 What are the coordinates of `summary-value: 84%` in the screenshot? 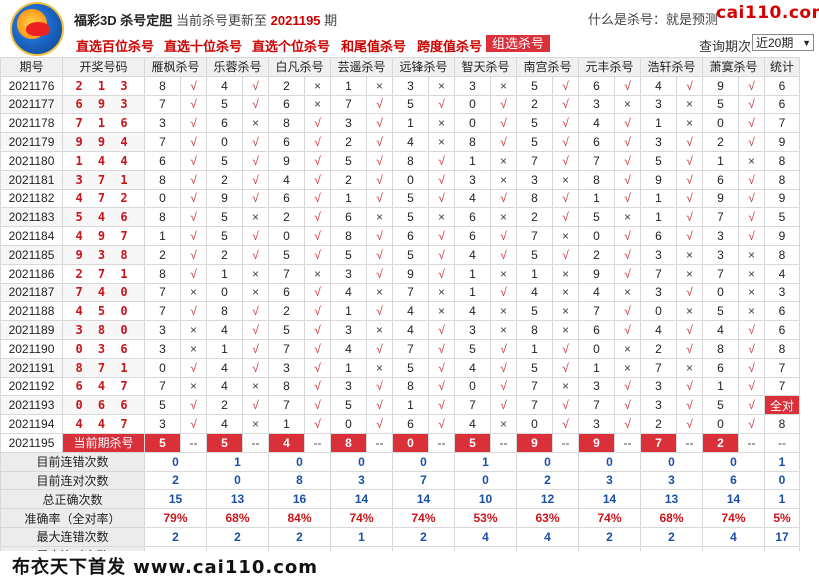 It's located at (299, 518).